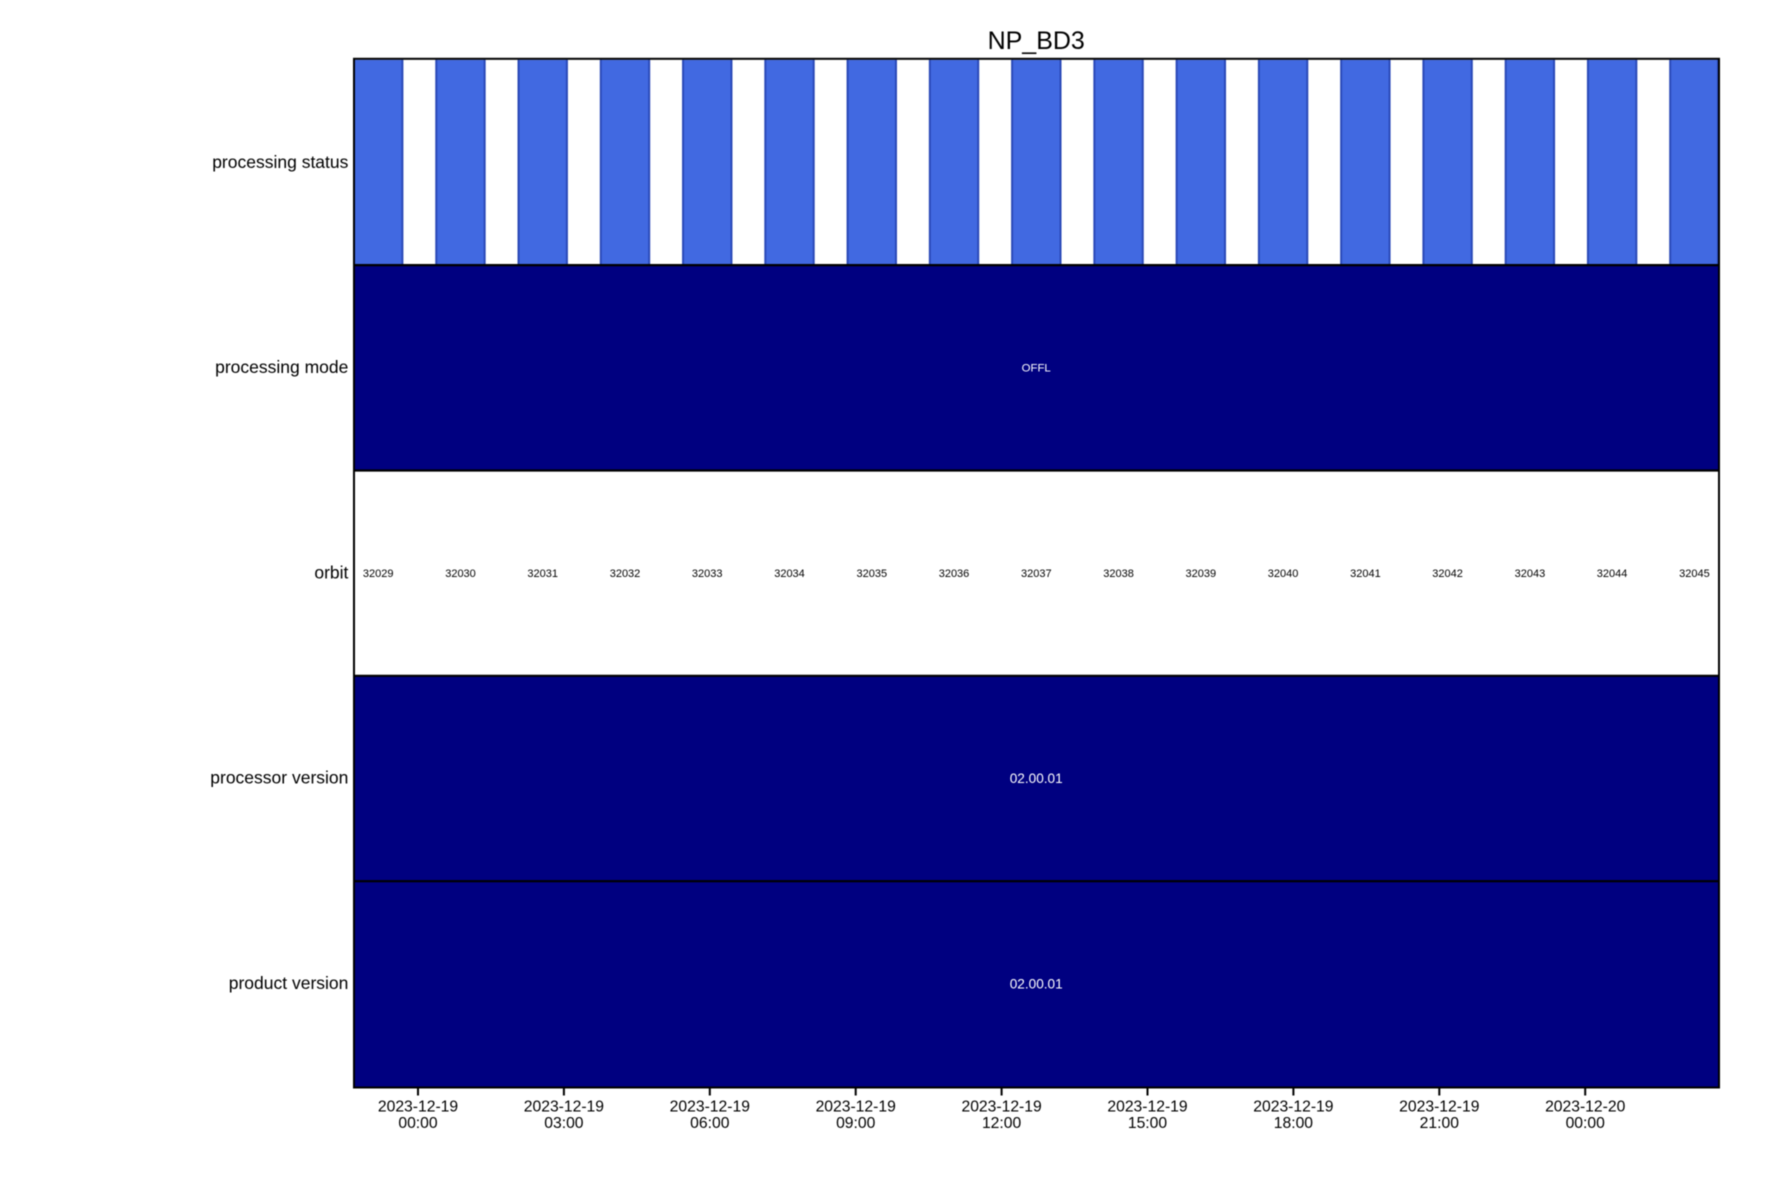 This screenshot has width=1771, height=1181. Describe the element at coordinates (1002, 1123) in the screenshot. I see `svg-text: 12:00` at that location.